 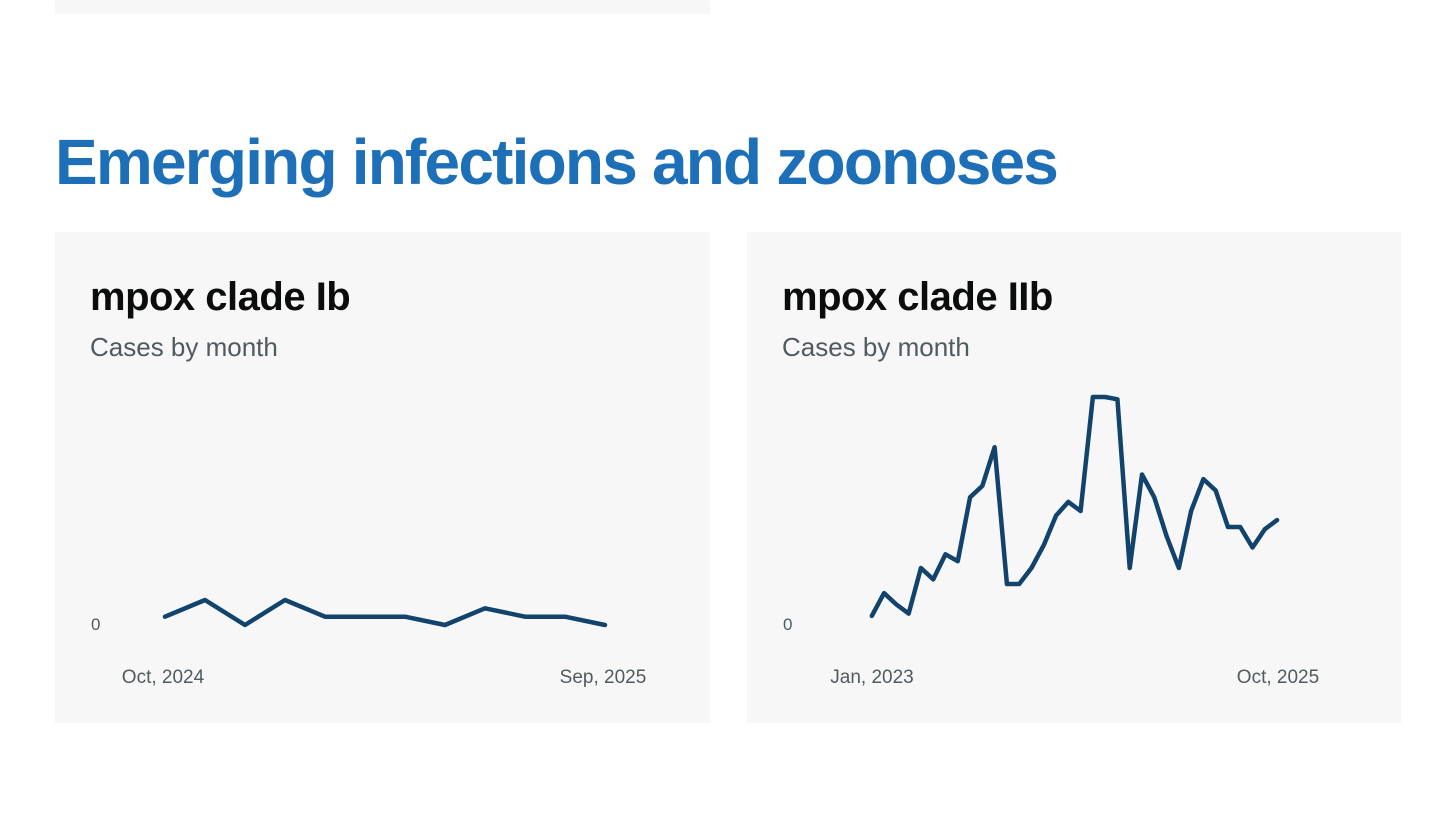 I want to click on line-chart-mpox-clade-iib, so click(x=1074, y=506).